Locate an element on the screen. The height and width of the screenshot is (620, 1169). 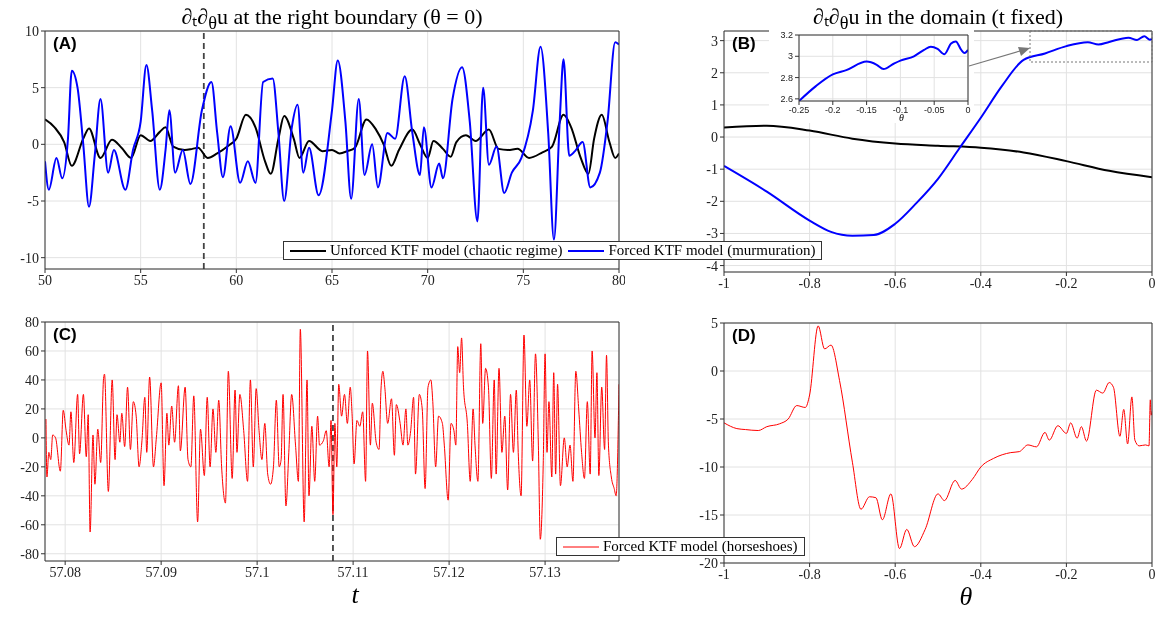
y-tick-label: -1 is located at coordinates (712, 170).